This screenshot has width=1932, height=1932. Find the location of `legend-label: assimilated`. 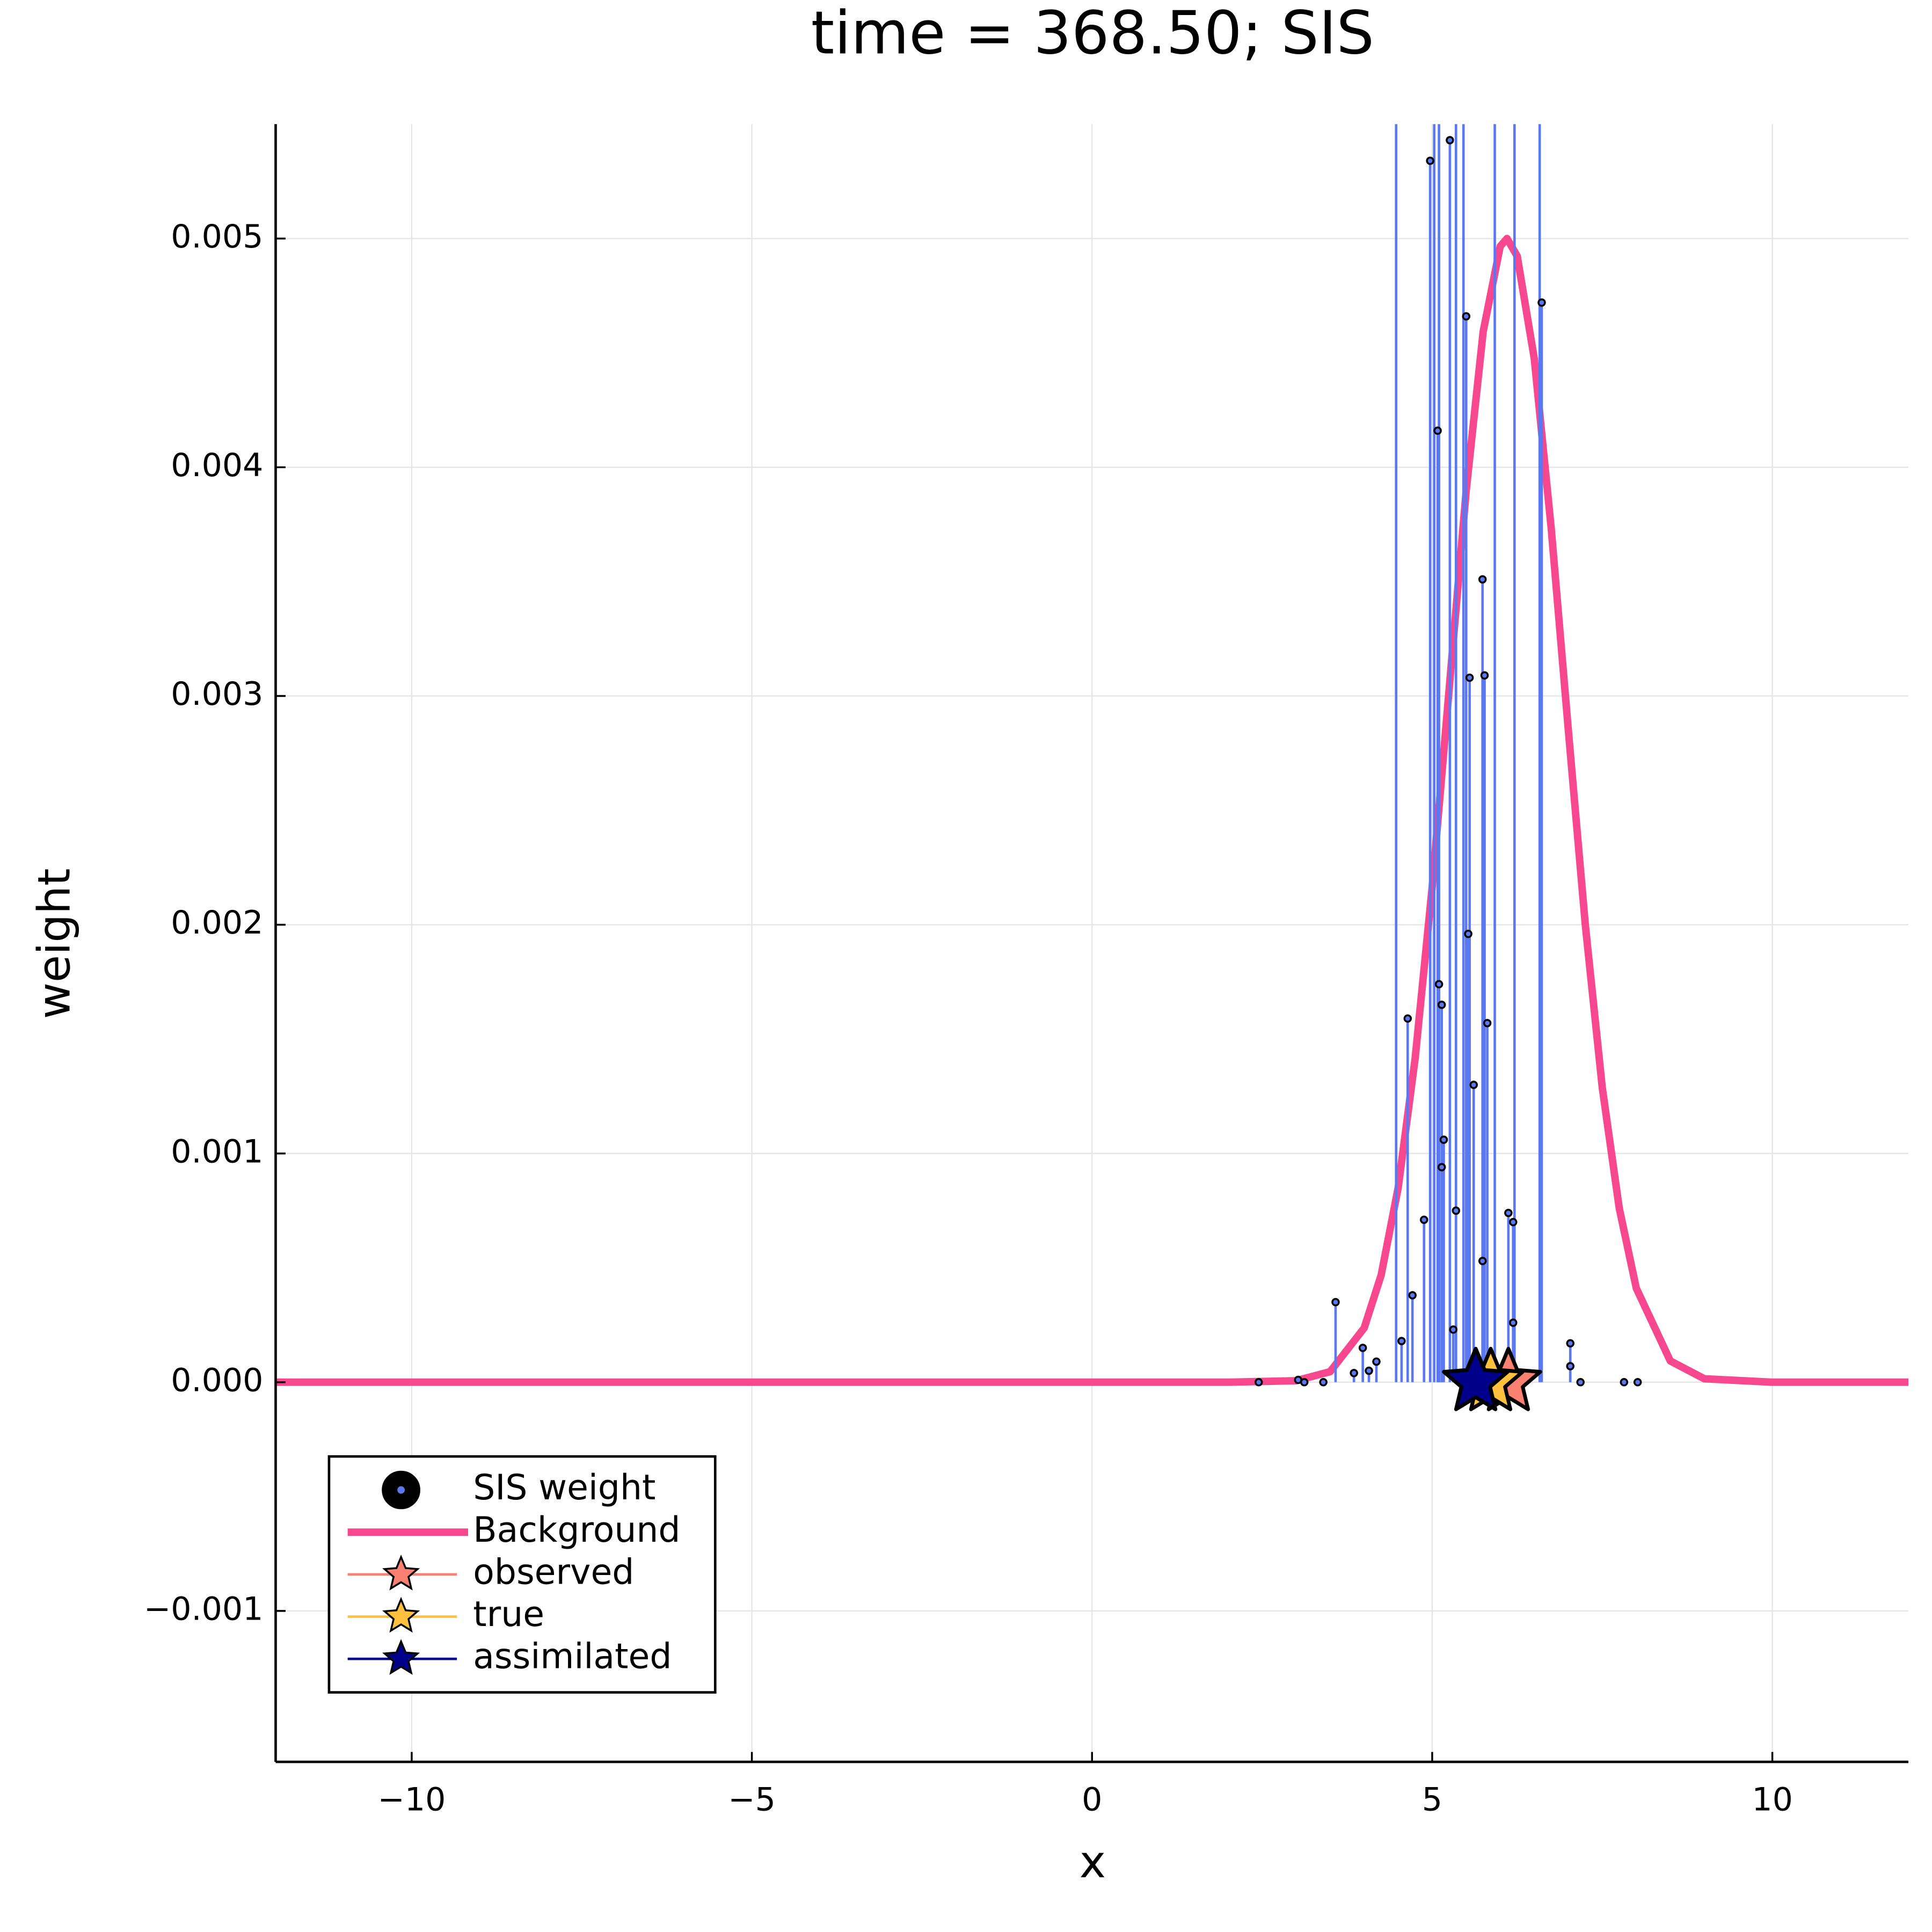

legend-label: assimilated is located at coordinates (572, 1657).